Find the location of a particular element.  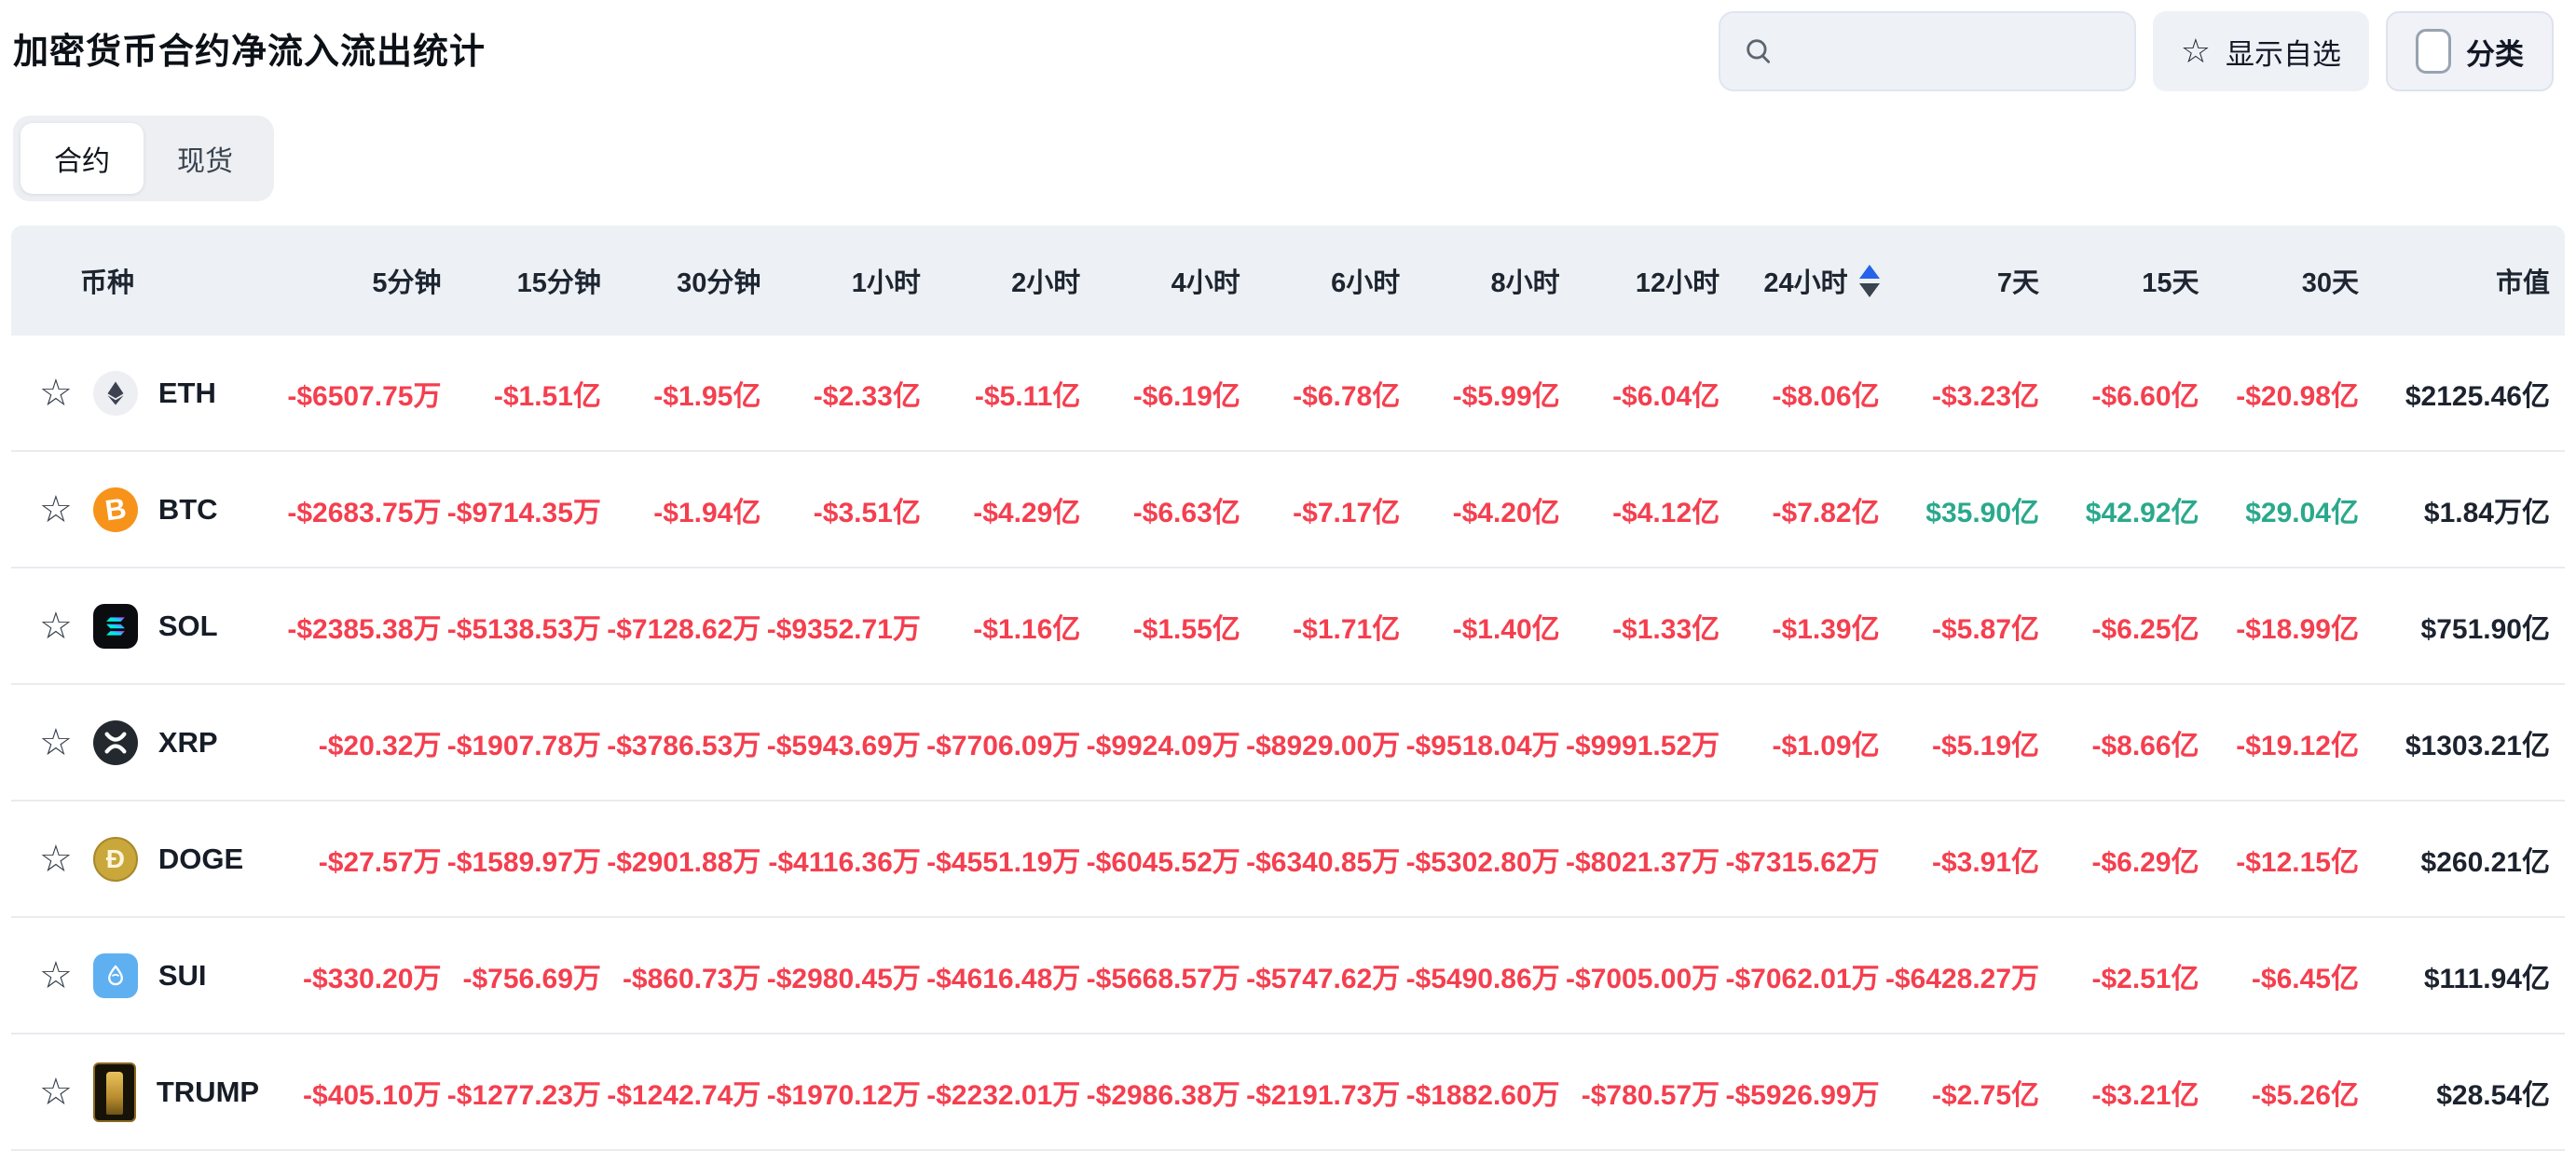

flow-value-4小时: -$9924.09万 is located at coordinates (1163, 745).